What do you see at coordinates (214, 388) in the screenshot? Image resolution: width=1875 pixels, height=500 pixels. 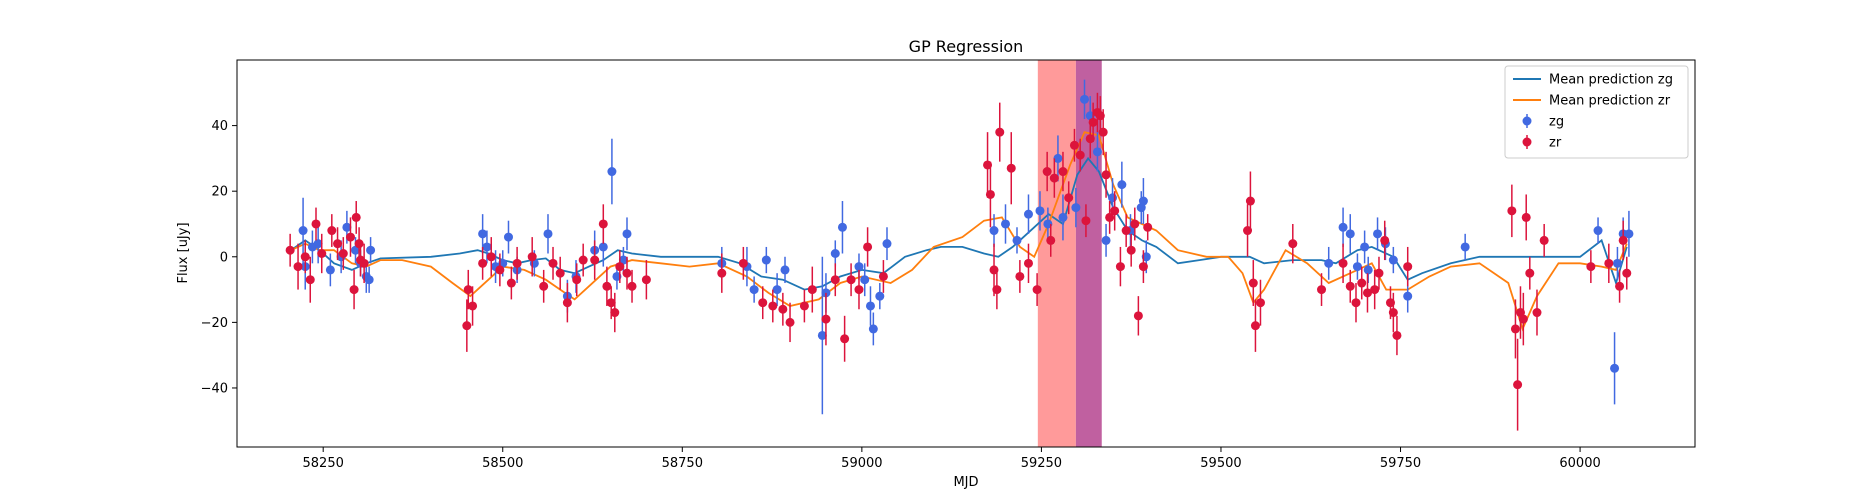 I see `y-tick-label: −40` at bounding box center [214, 388].